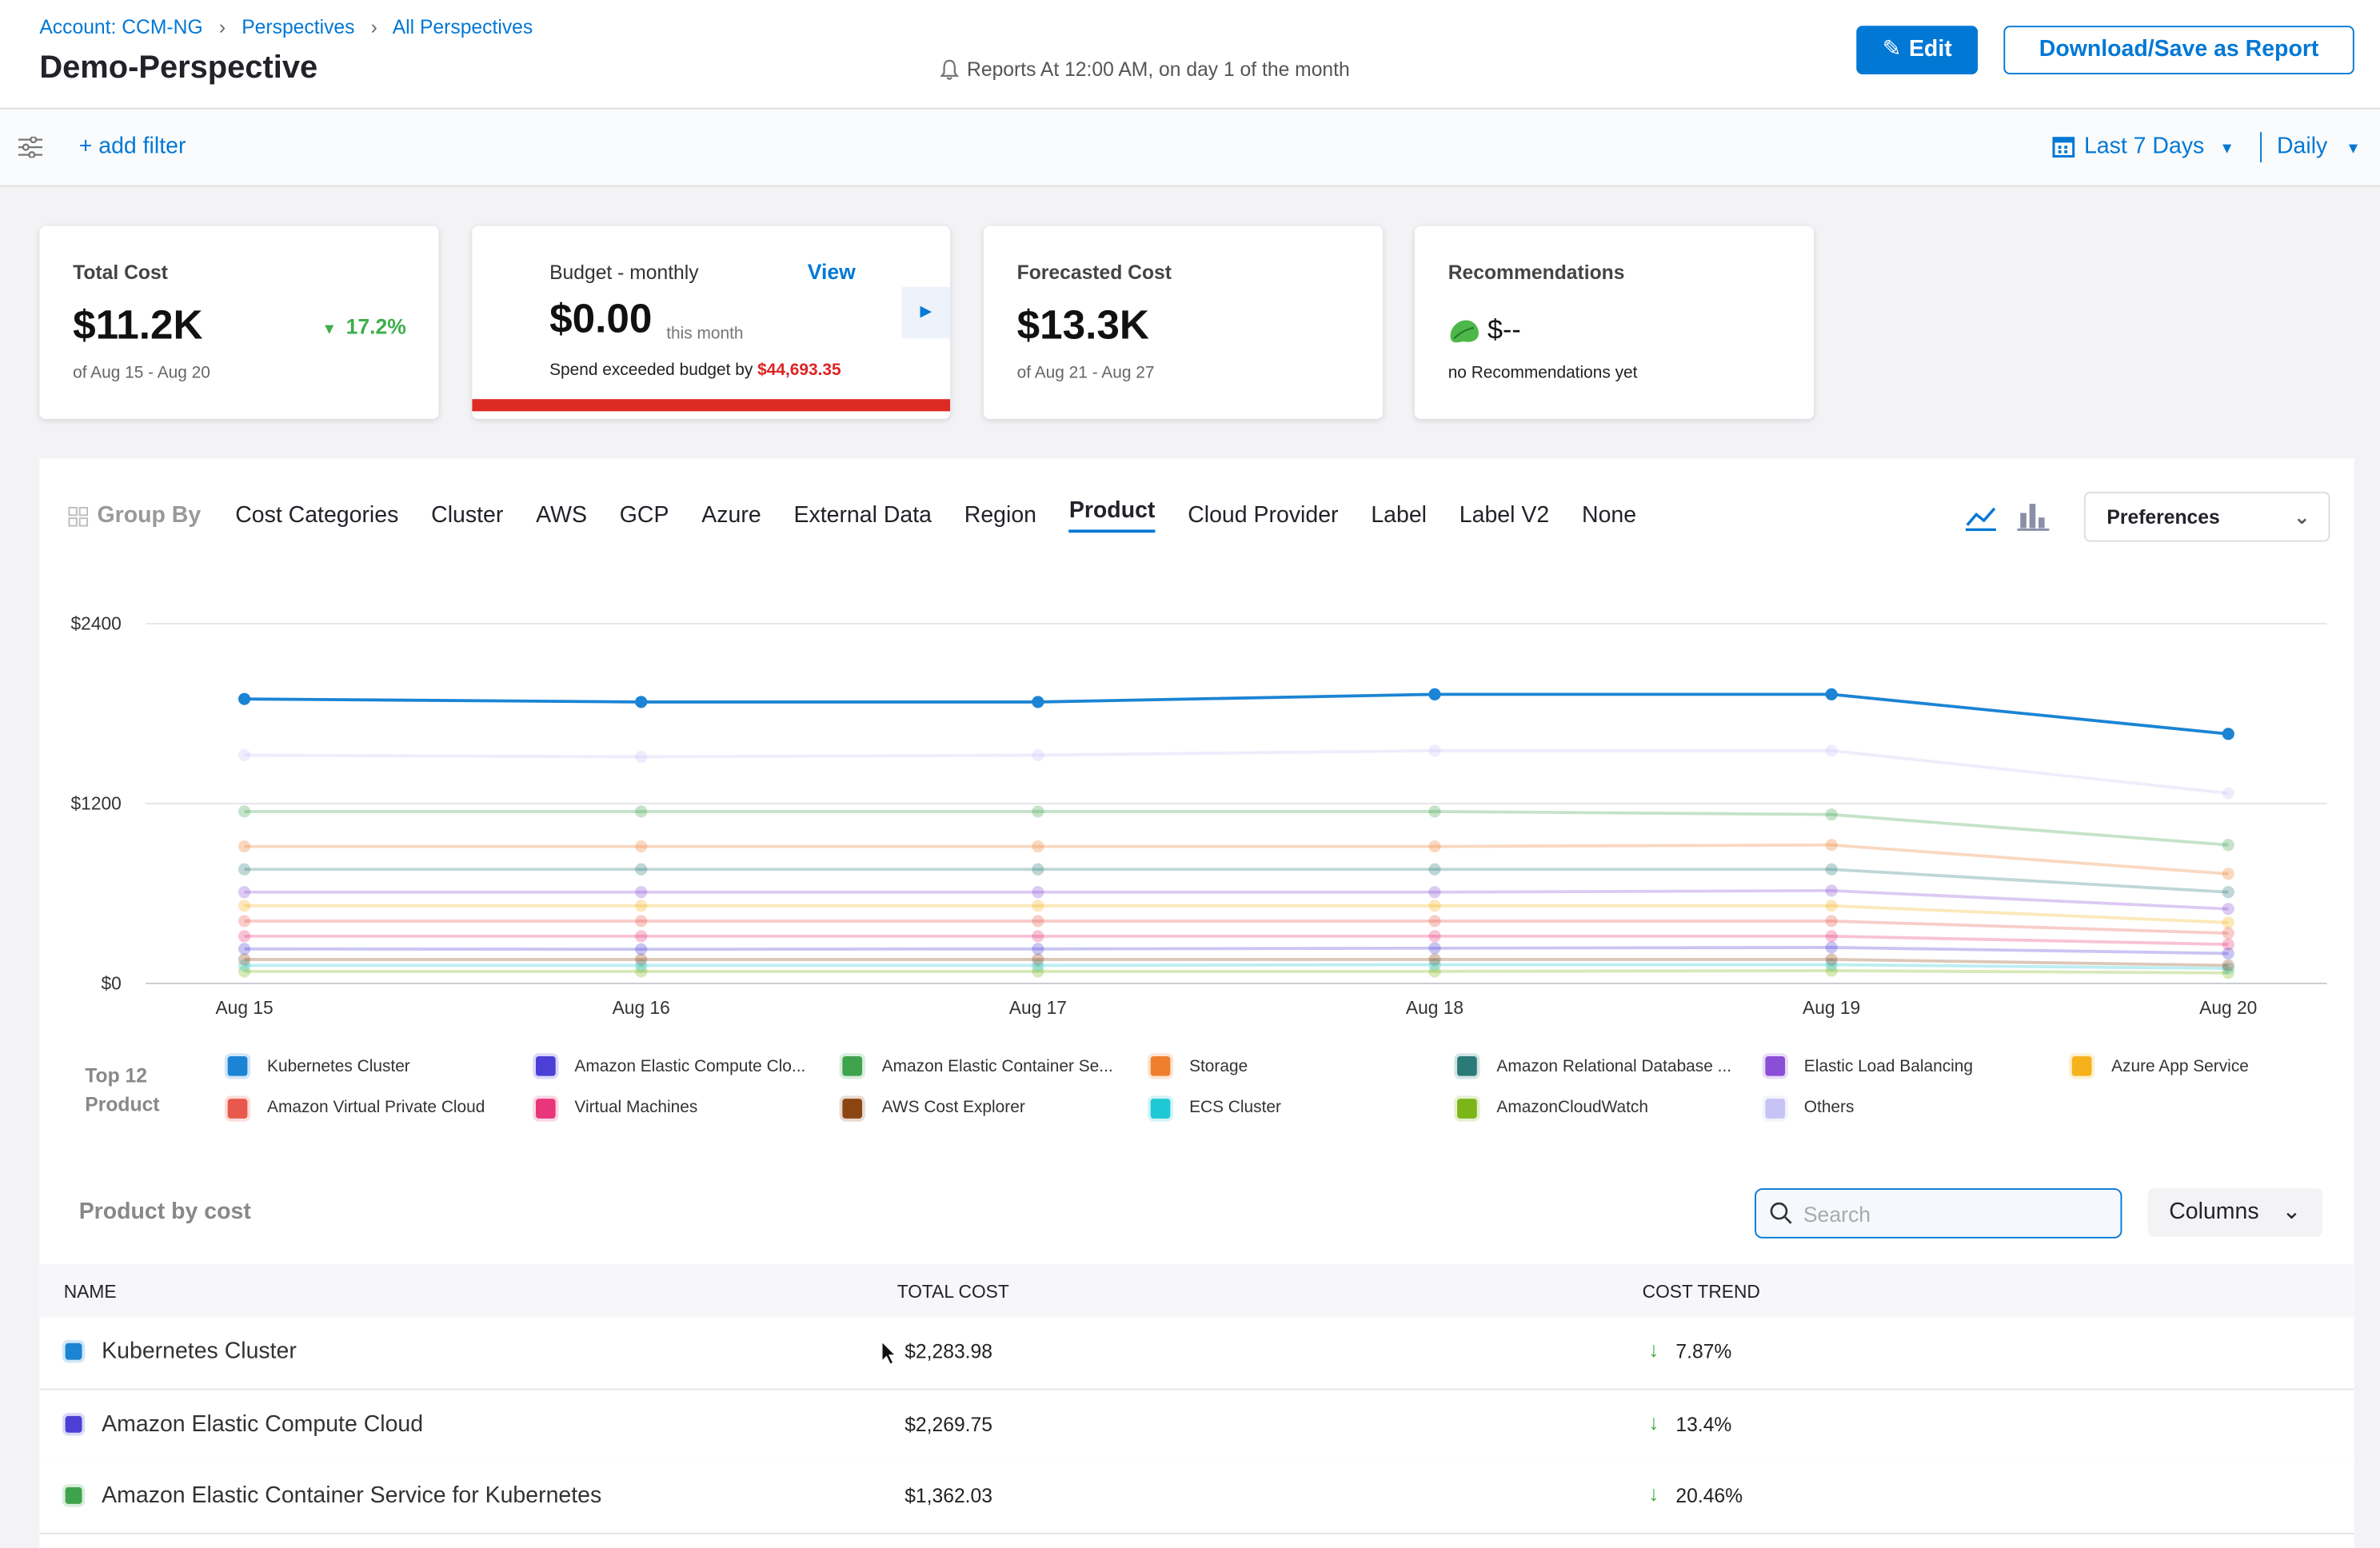 The image size is (2380, 1548). Describe the element at coordinates (121, 26) in the screenshot. I see `breadcrumb: Account: CCM-NG` at that location.